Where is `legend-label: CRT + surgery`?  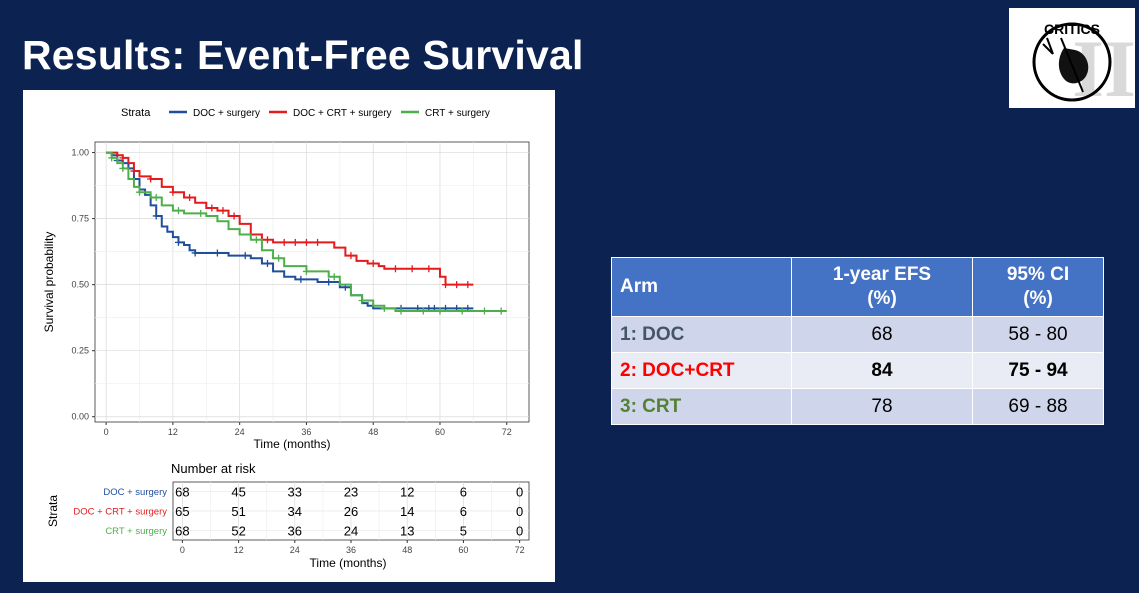
legend-label: CRT + surgery is located at coordinates (457, 113).